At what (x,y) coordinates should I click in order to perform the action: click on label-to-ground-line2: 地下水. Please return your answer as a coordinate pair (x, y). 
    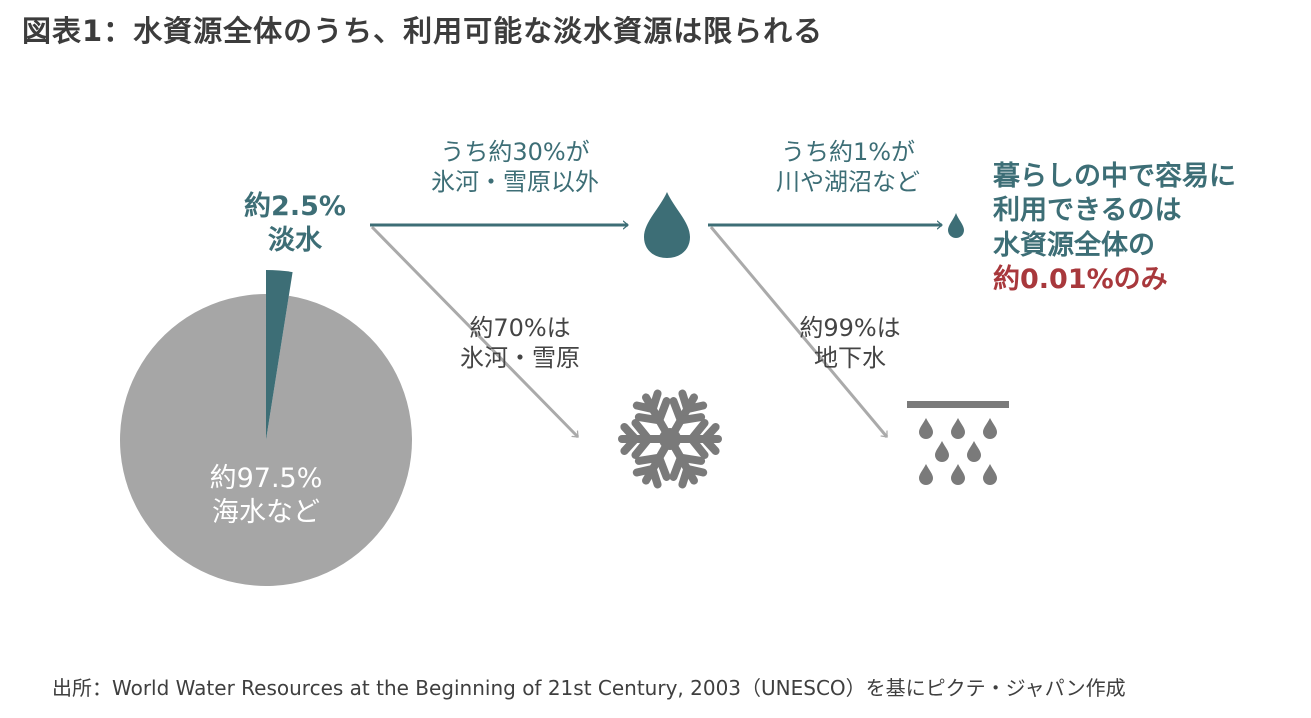
    Looking at the image, I should click on (850, 358).